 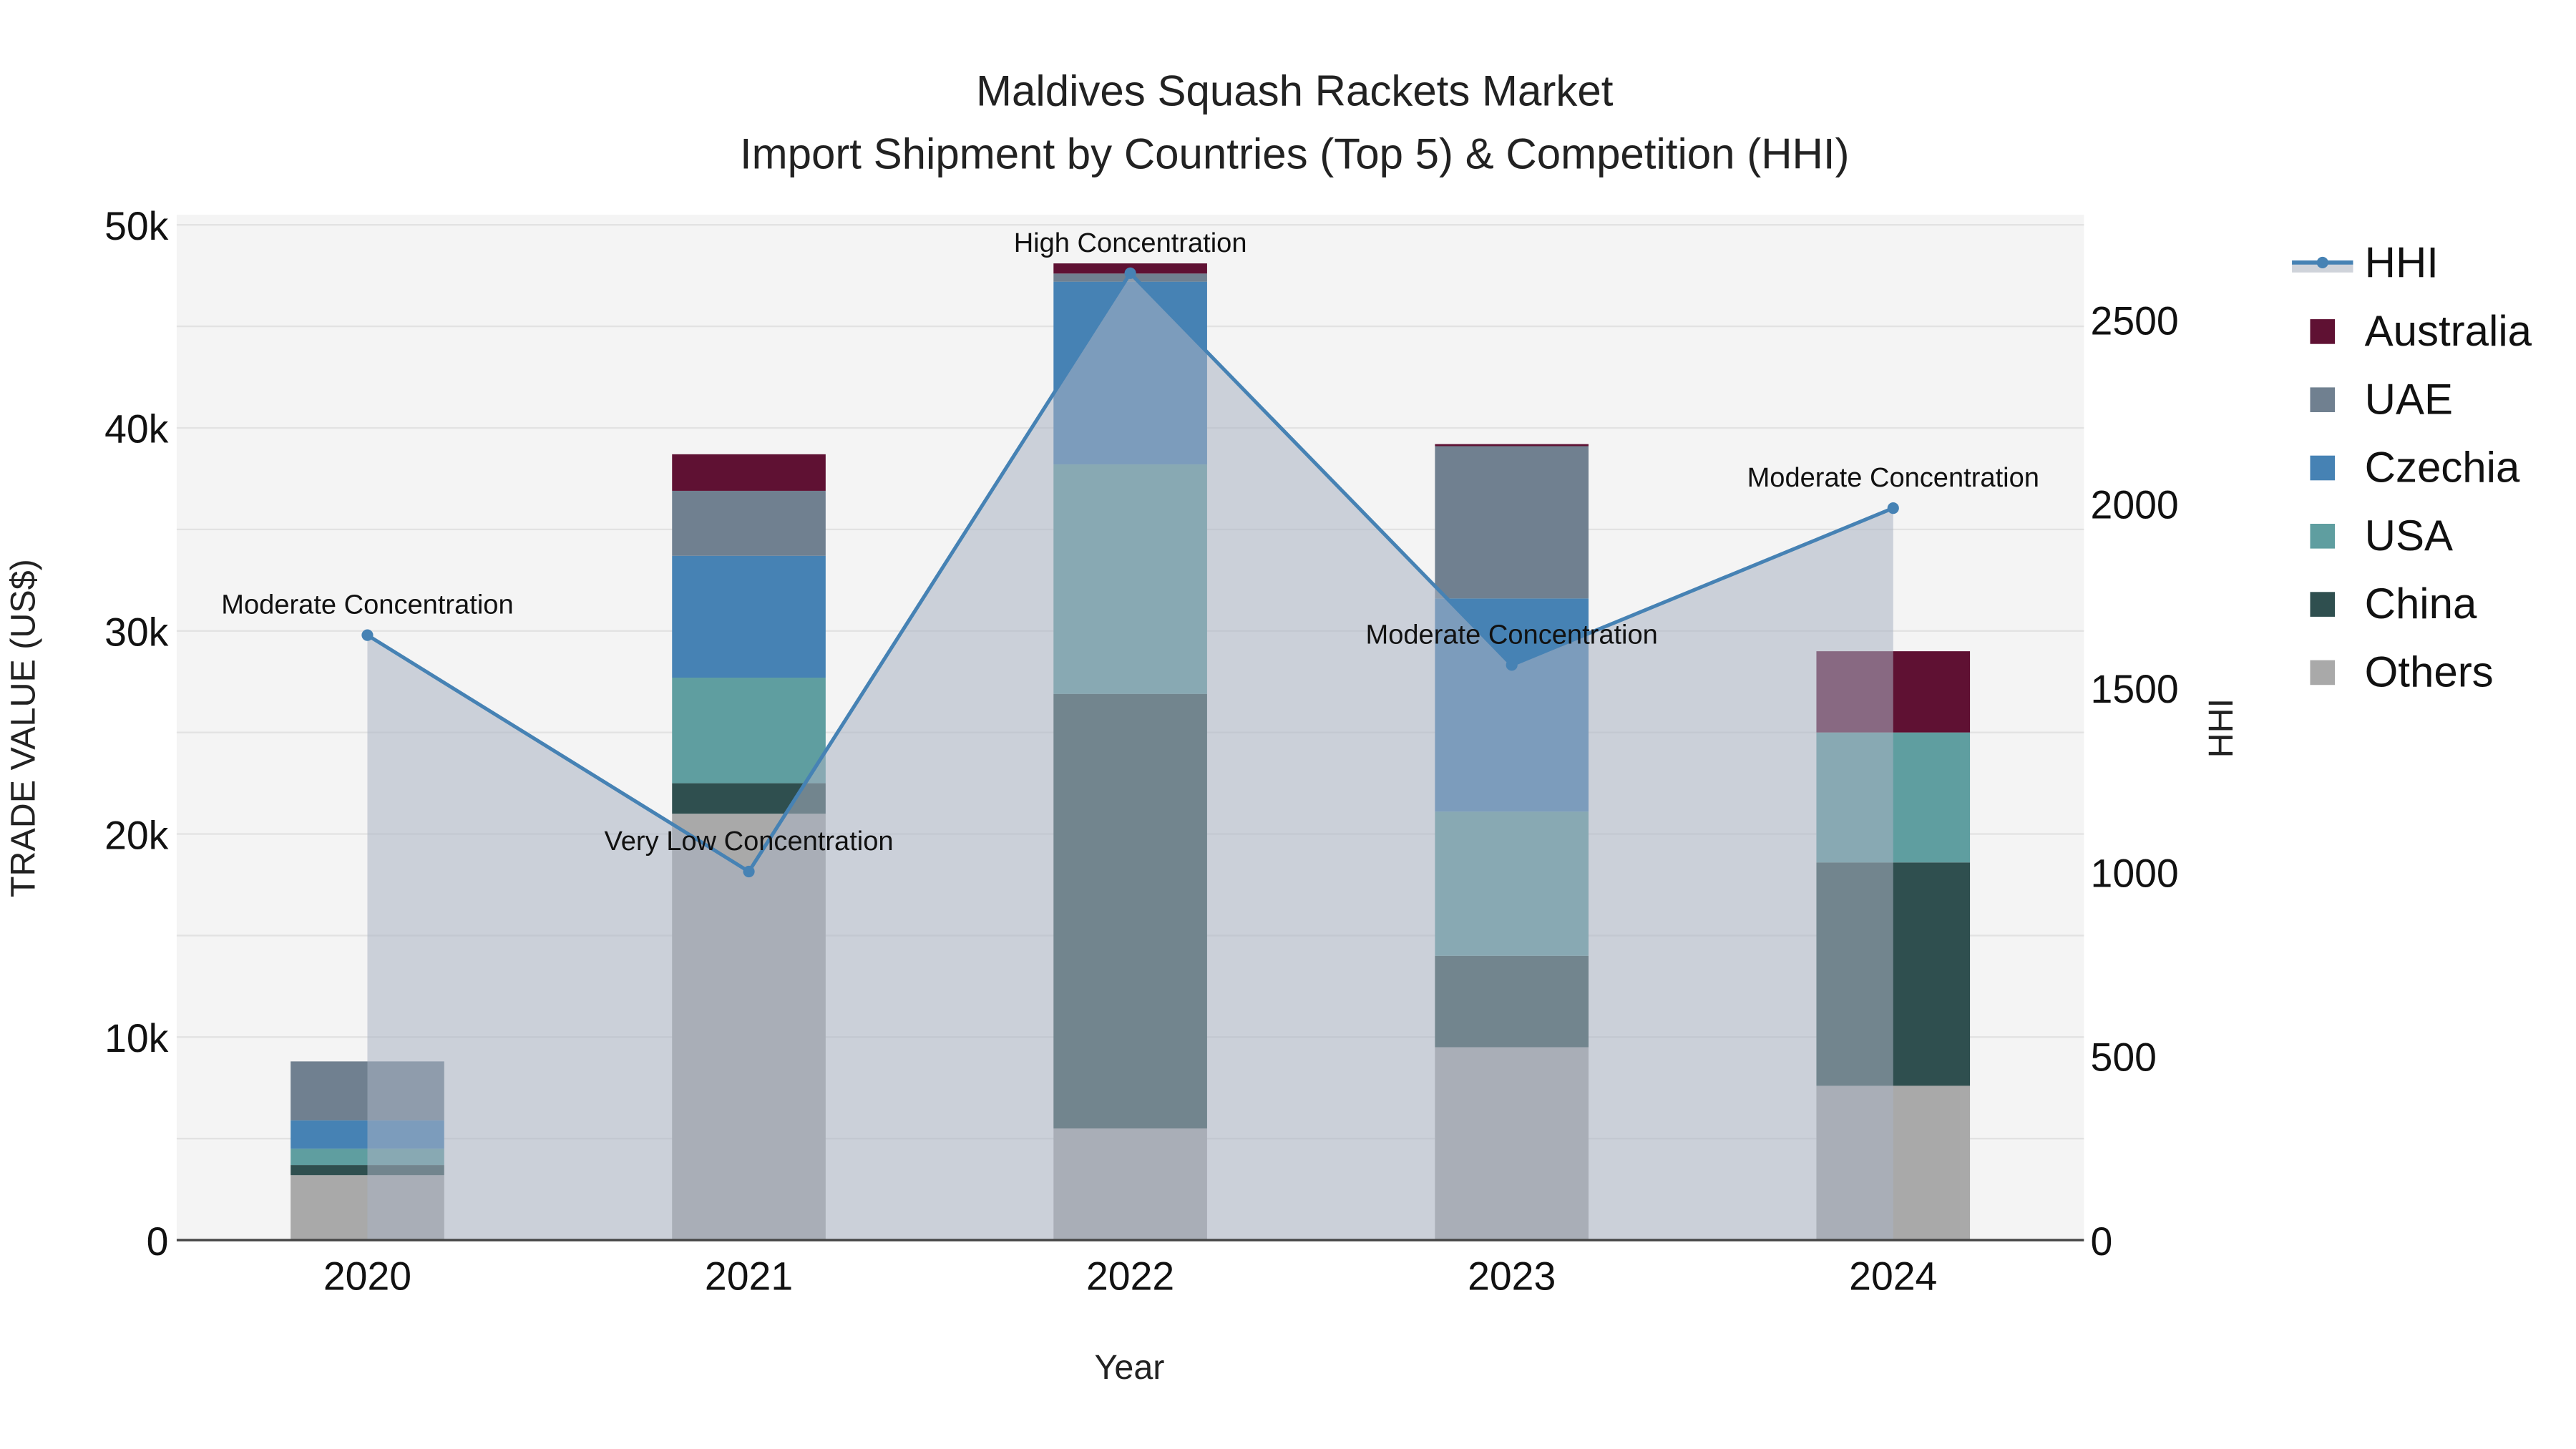 What do you see at coordinates (2323, 673) in the screenshot?
I see `legend-swatch-others` at bounding box center [2323, 673].